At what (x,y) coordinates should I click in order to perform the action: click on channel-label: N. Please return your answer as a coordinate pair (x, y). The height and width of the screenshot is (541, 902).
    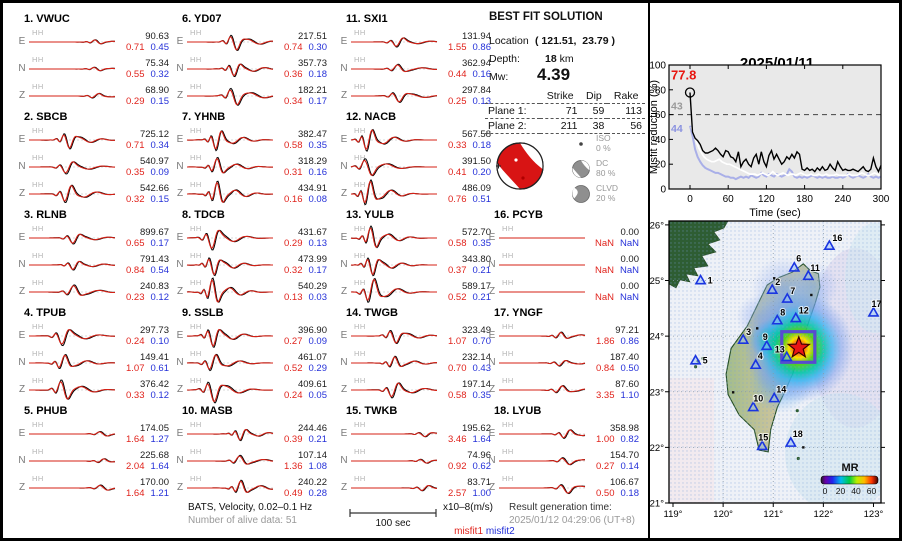
    Looking at the image, I should click on (22, 264).